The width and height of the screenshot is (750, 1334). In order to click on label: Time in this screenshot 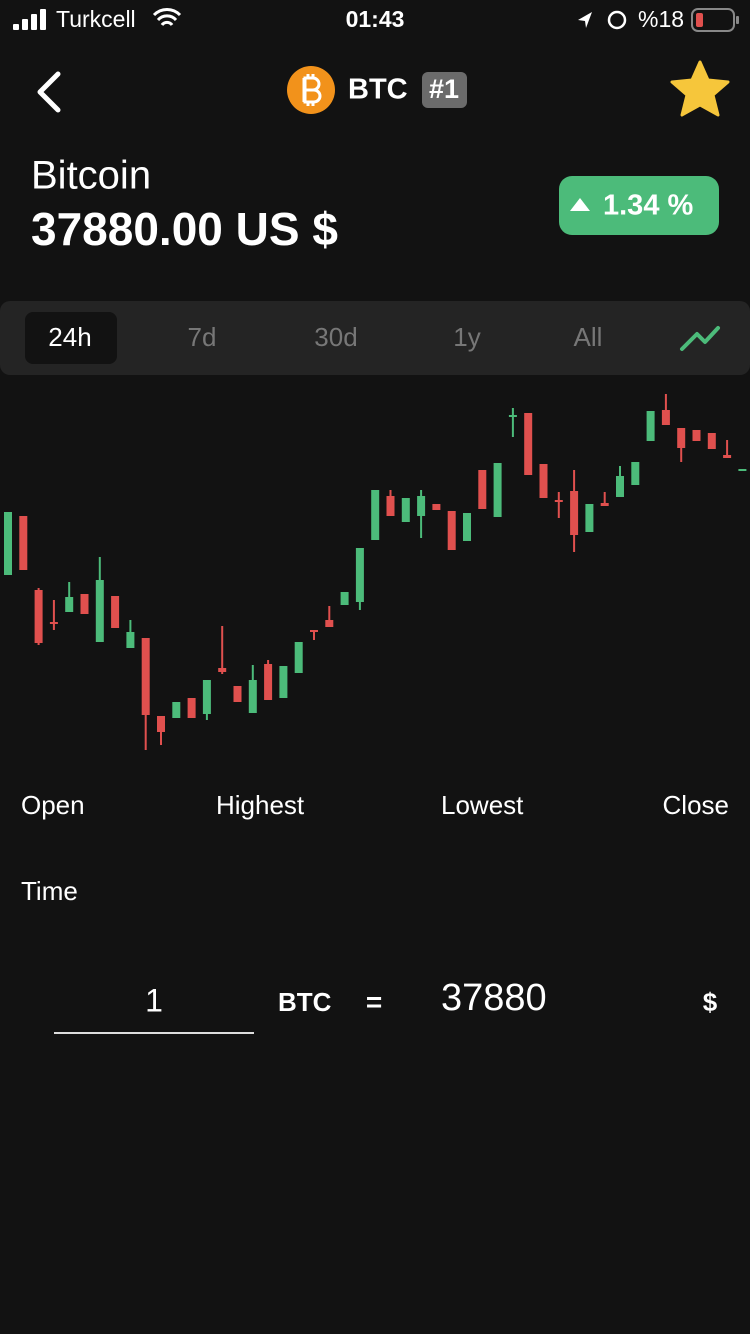, I will do `click(49, 891)`.